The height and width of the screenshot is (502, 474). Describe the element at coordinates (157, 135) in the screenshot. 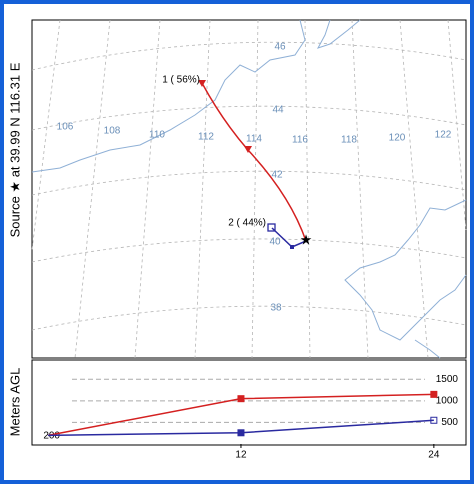

I see `lon-label: 110` at that location.